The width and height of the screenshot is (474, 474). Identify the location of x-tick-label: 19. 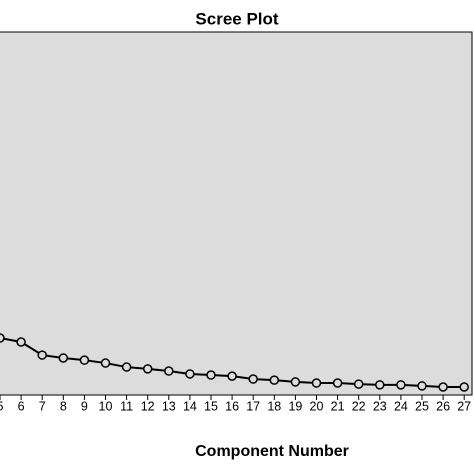
(295, 406).